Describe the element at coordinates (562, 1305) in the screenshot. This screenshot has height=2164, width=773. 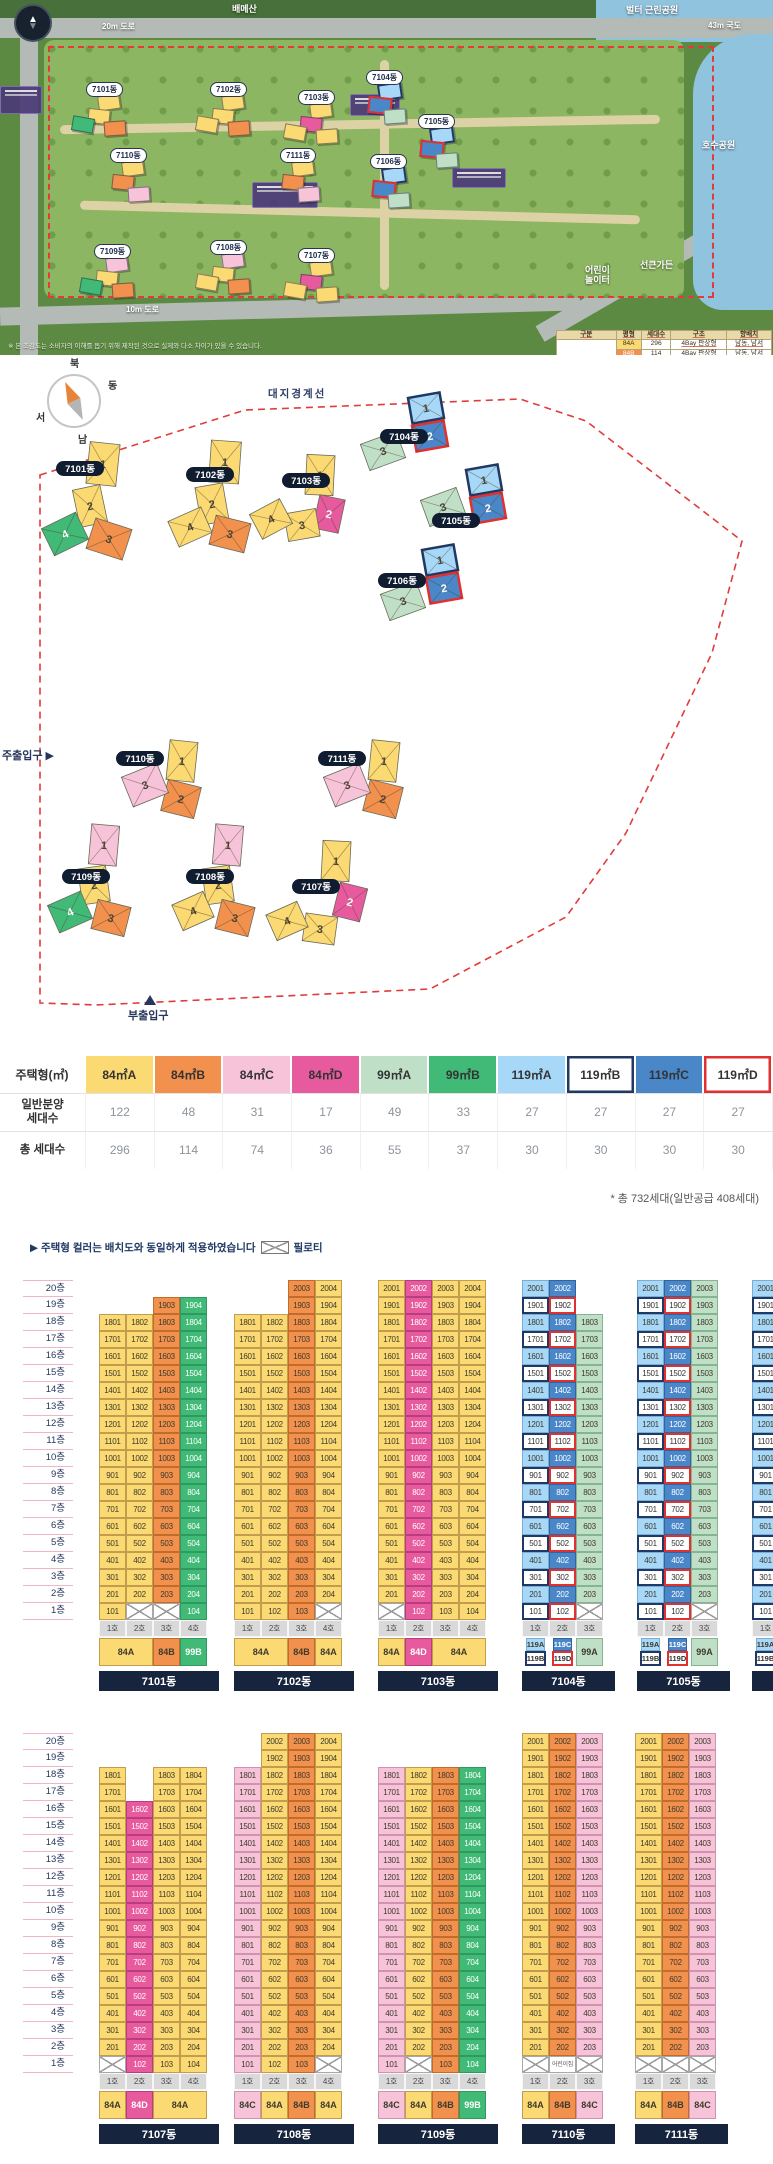
I see `unit-cell: 1902` at that location.